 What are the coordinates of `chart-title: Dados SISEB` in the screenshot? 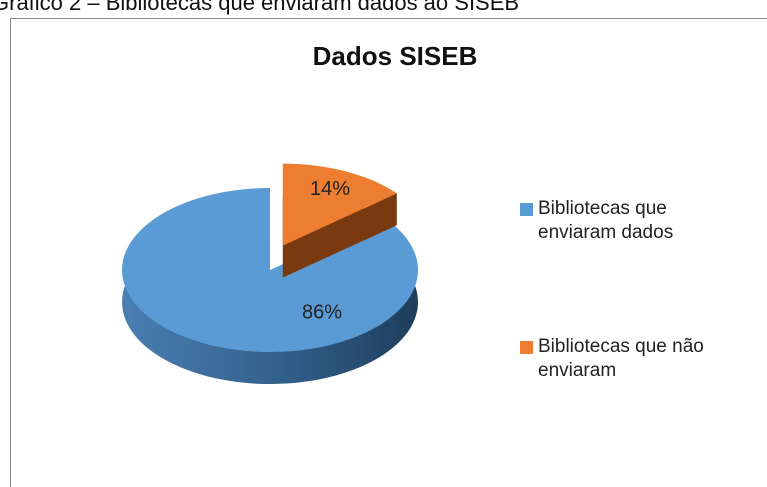 It's located at (395, 56).